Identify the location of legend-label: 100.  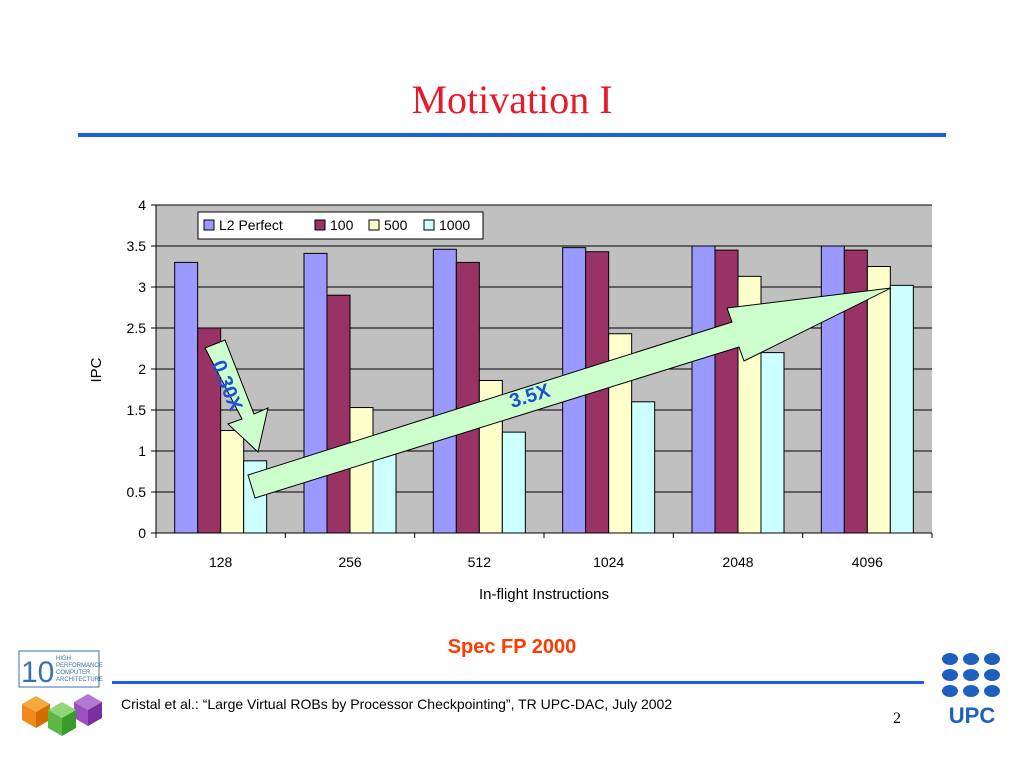
(342, 225).